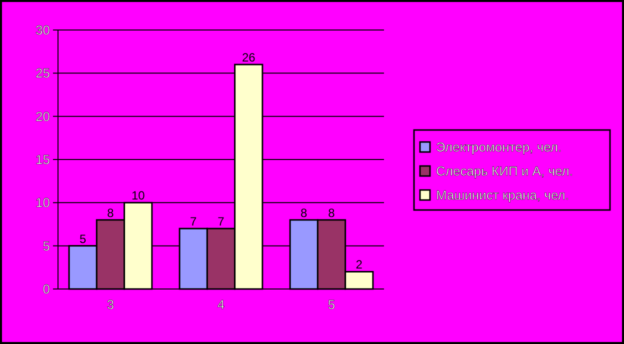 Image resolution: width=624 pixels, height=344 pixels. What do you see at coordinates (332, 304) in the screenshot?
I see `x-tick-label: 5` at bounding box center [332, 304].